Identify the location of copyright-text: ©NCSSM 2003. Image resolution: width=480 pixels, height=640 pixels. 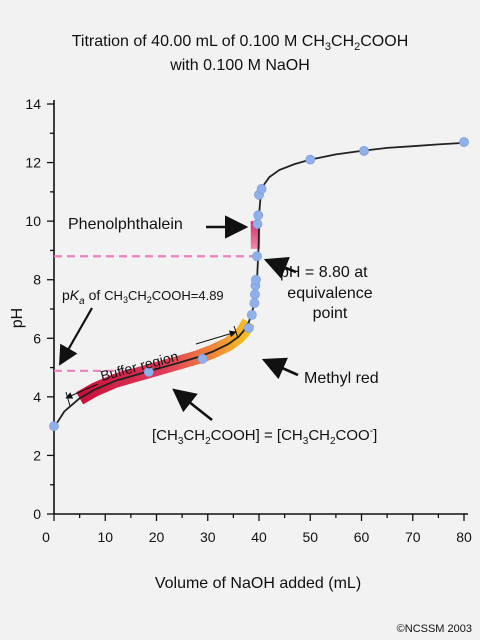
(434, 629).